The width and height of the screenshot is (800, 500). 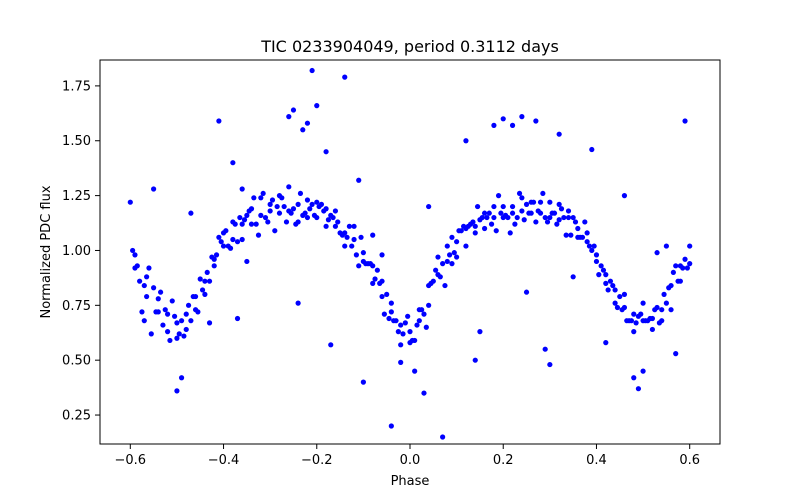 What do you see at coordinates (689, 460) in the screenshot?
I see `x-tick-label: 0.6` at bounding box center [689, 460].